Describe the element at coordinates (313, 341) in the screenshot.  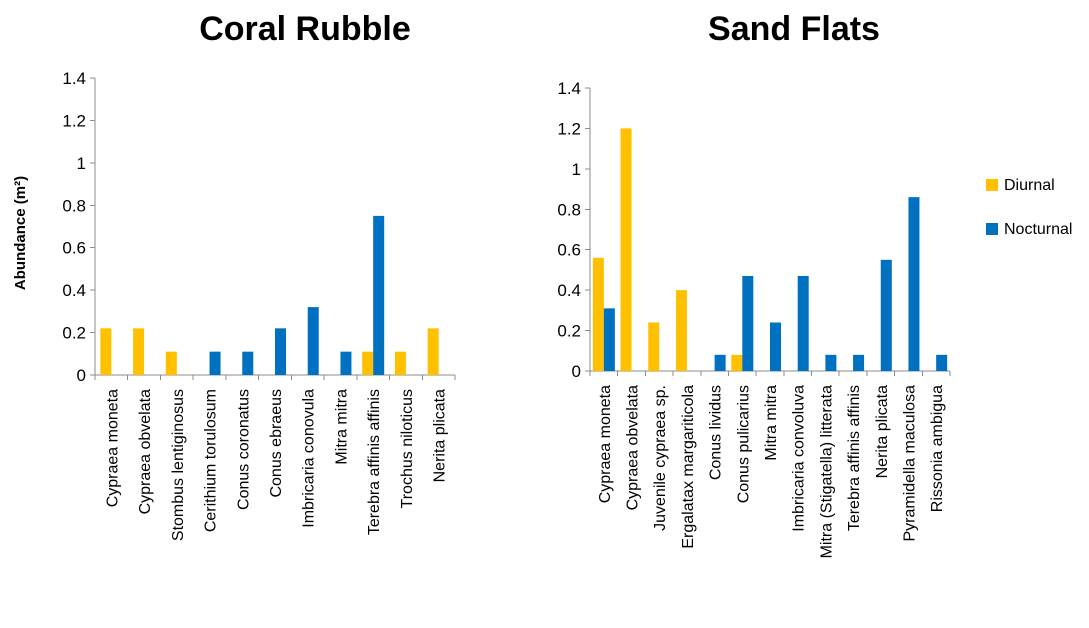
I see `bar-nocturnal-imbricaria-conovula` at that location.